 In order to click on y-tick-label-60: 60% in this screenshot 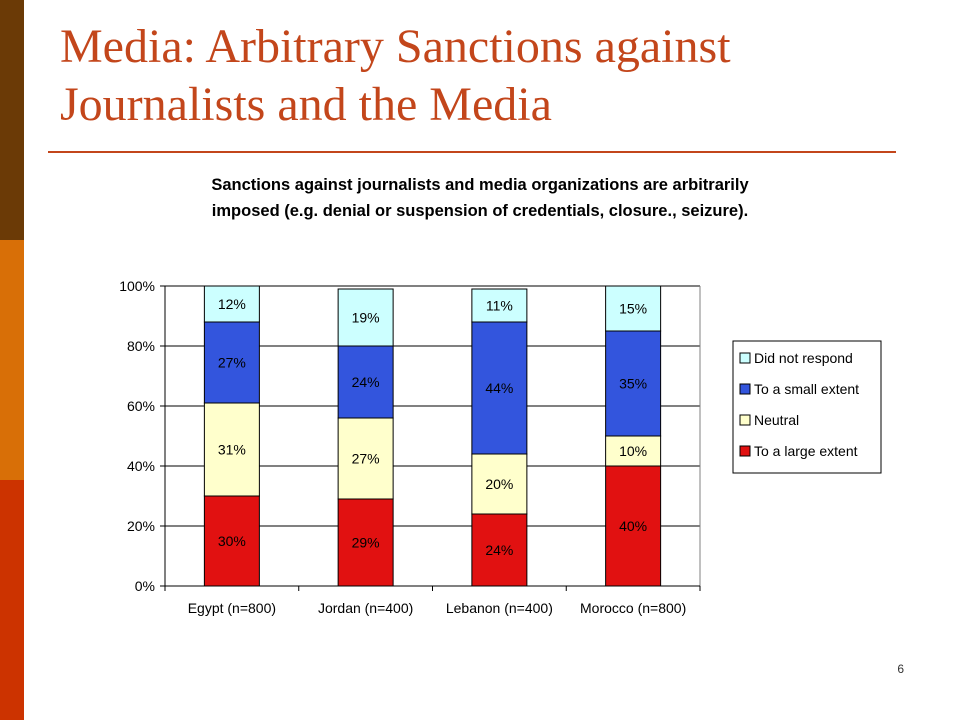, I will do `click(141, 406)`.